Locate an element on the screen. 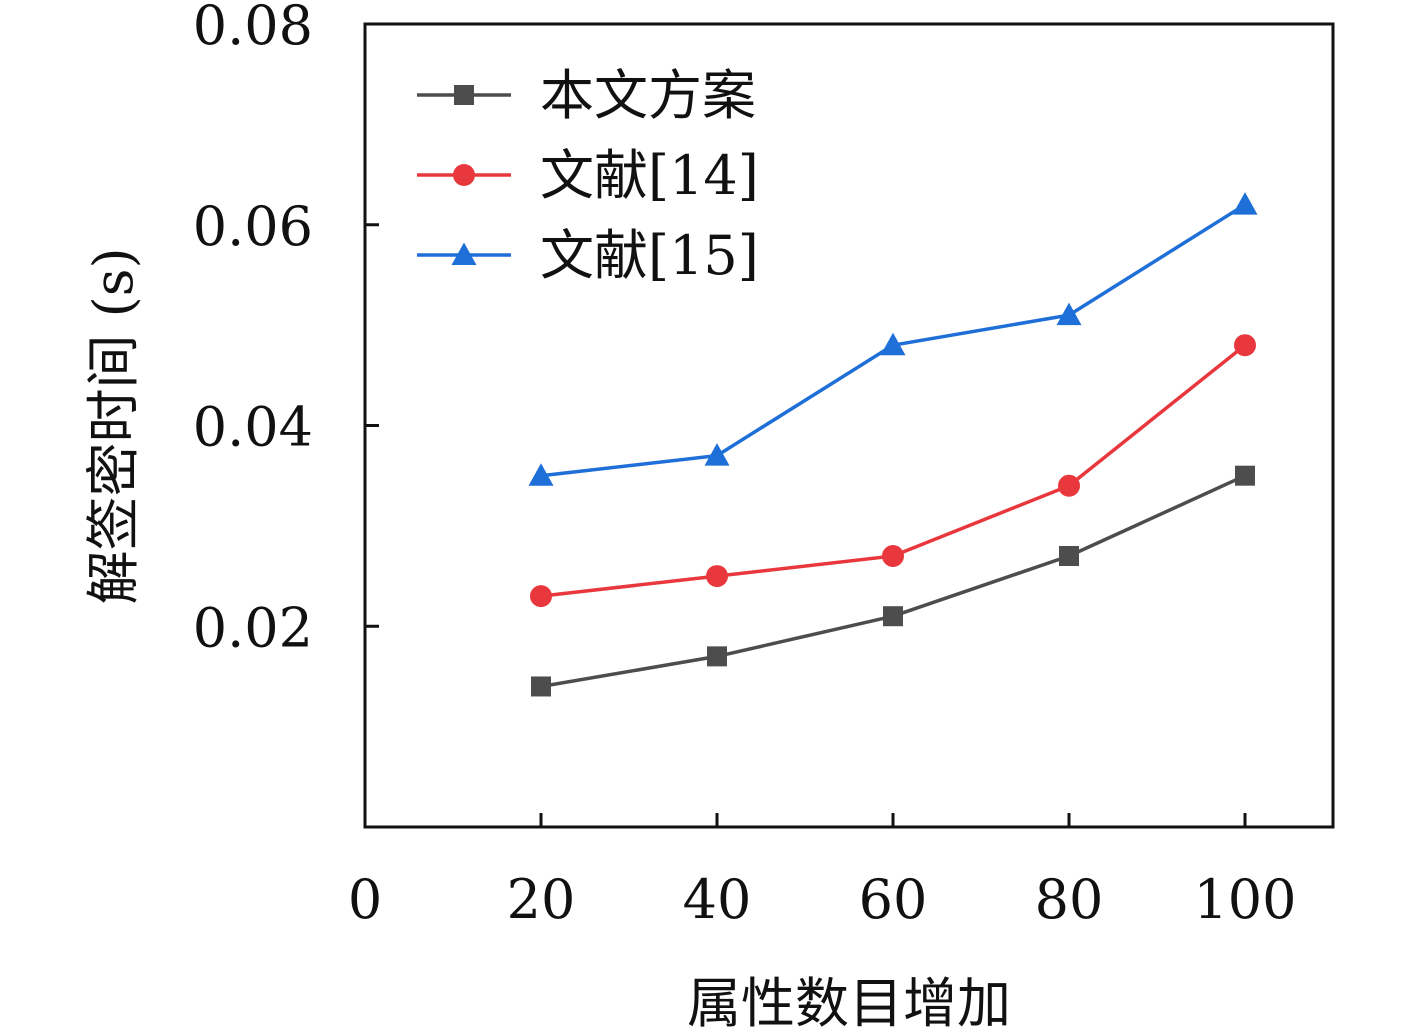 The image size is (1417, 1034). x-axis-title: 属性数目增加 is located at coordinates (849, 1003).